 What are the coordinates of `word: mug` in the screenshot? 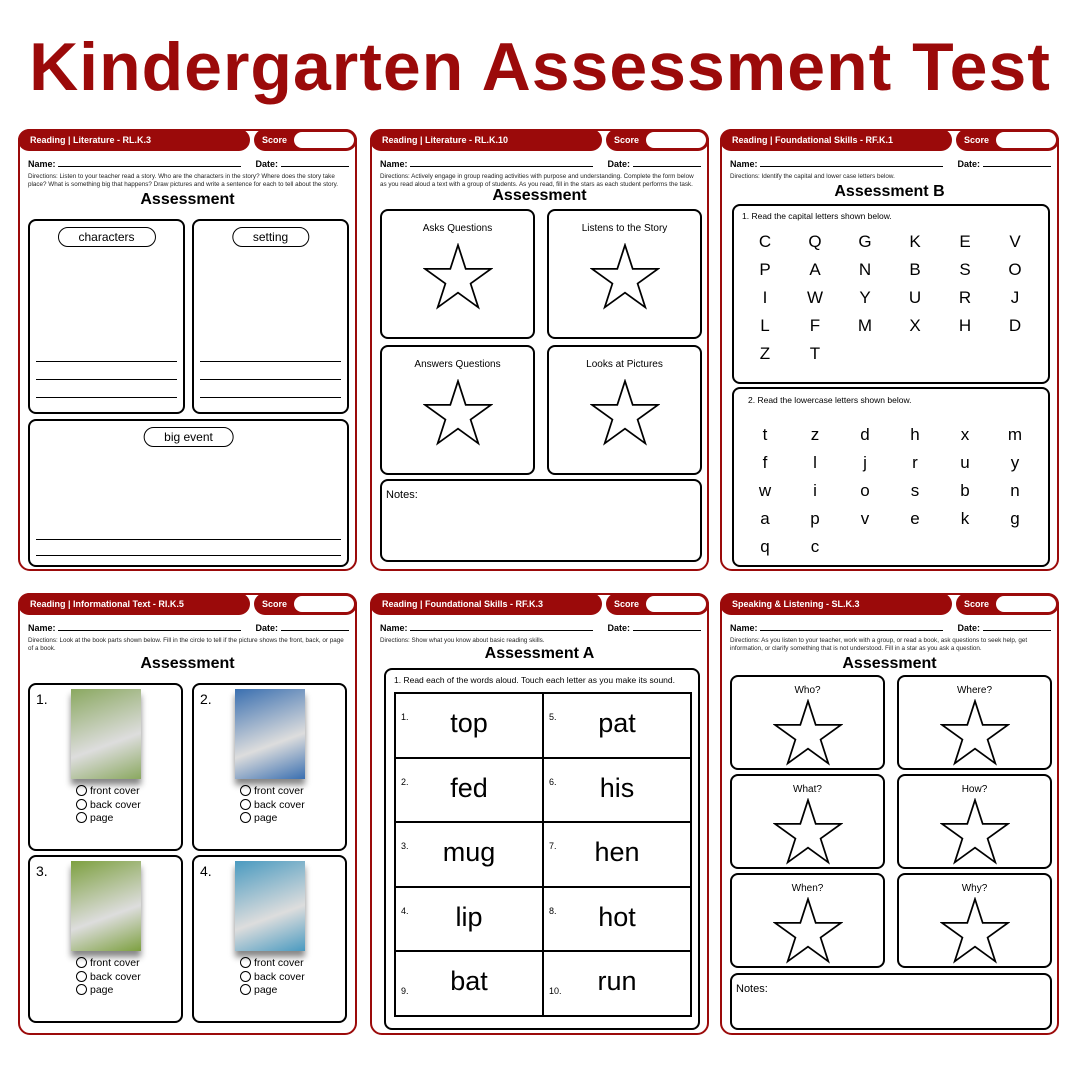 It's located at (469, 852).